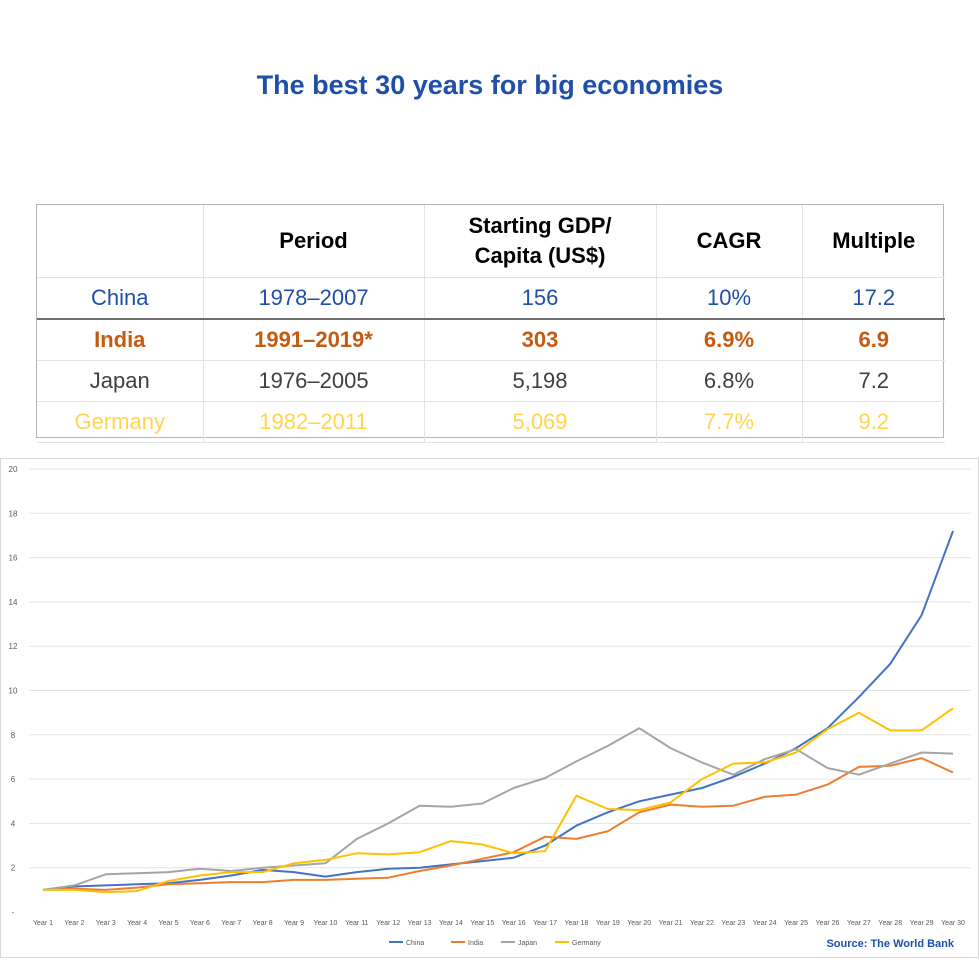 Image resolution: width=980 pixels, height=980 pixels. I want to click on y-tick-label: 4, so click(13, 823).